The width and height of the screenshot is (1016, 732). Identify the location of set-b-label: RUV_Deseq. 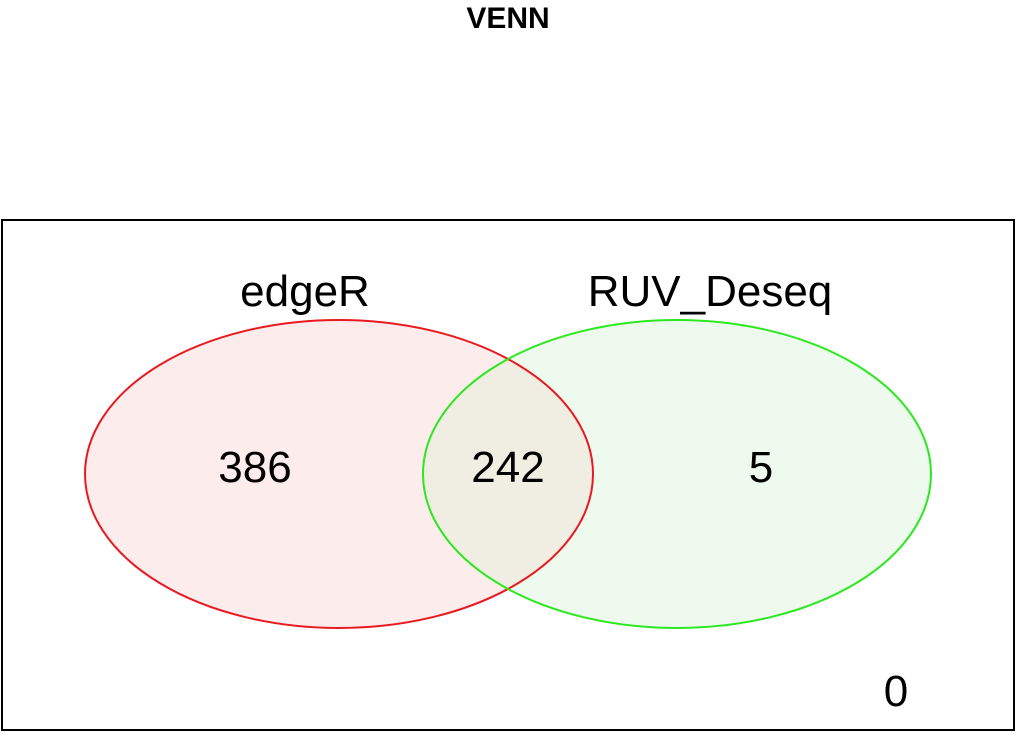
(710, 291).